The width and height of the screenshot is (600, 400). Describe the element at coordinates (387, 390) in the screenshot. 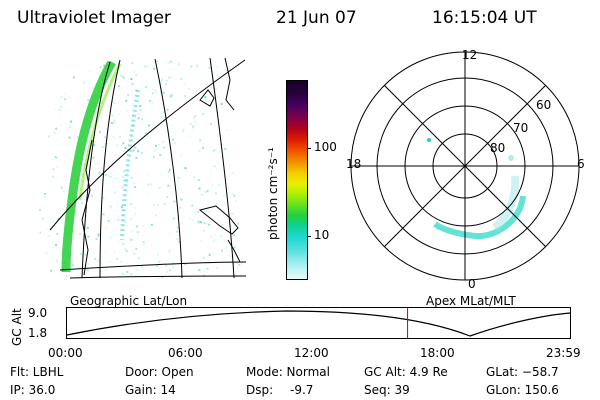

I see `status-sequence: Seq: 39` at that location.